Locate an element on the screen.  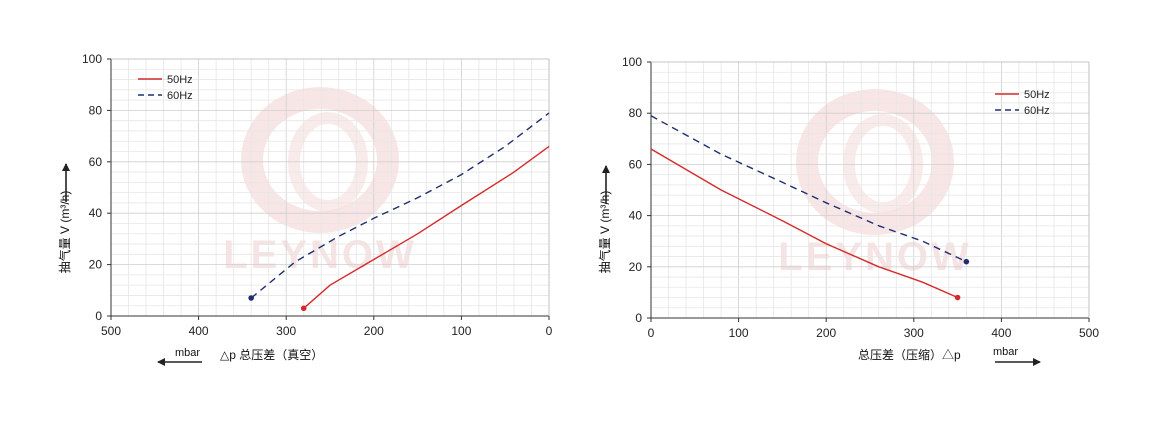
x-axis-label: △p 总压差（真空） is located at coordinates (271, 355).